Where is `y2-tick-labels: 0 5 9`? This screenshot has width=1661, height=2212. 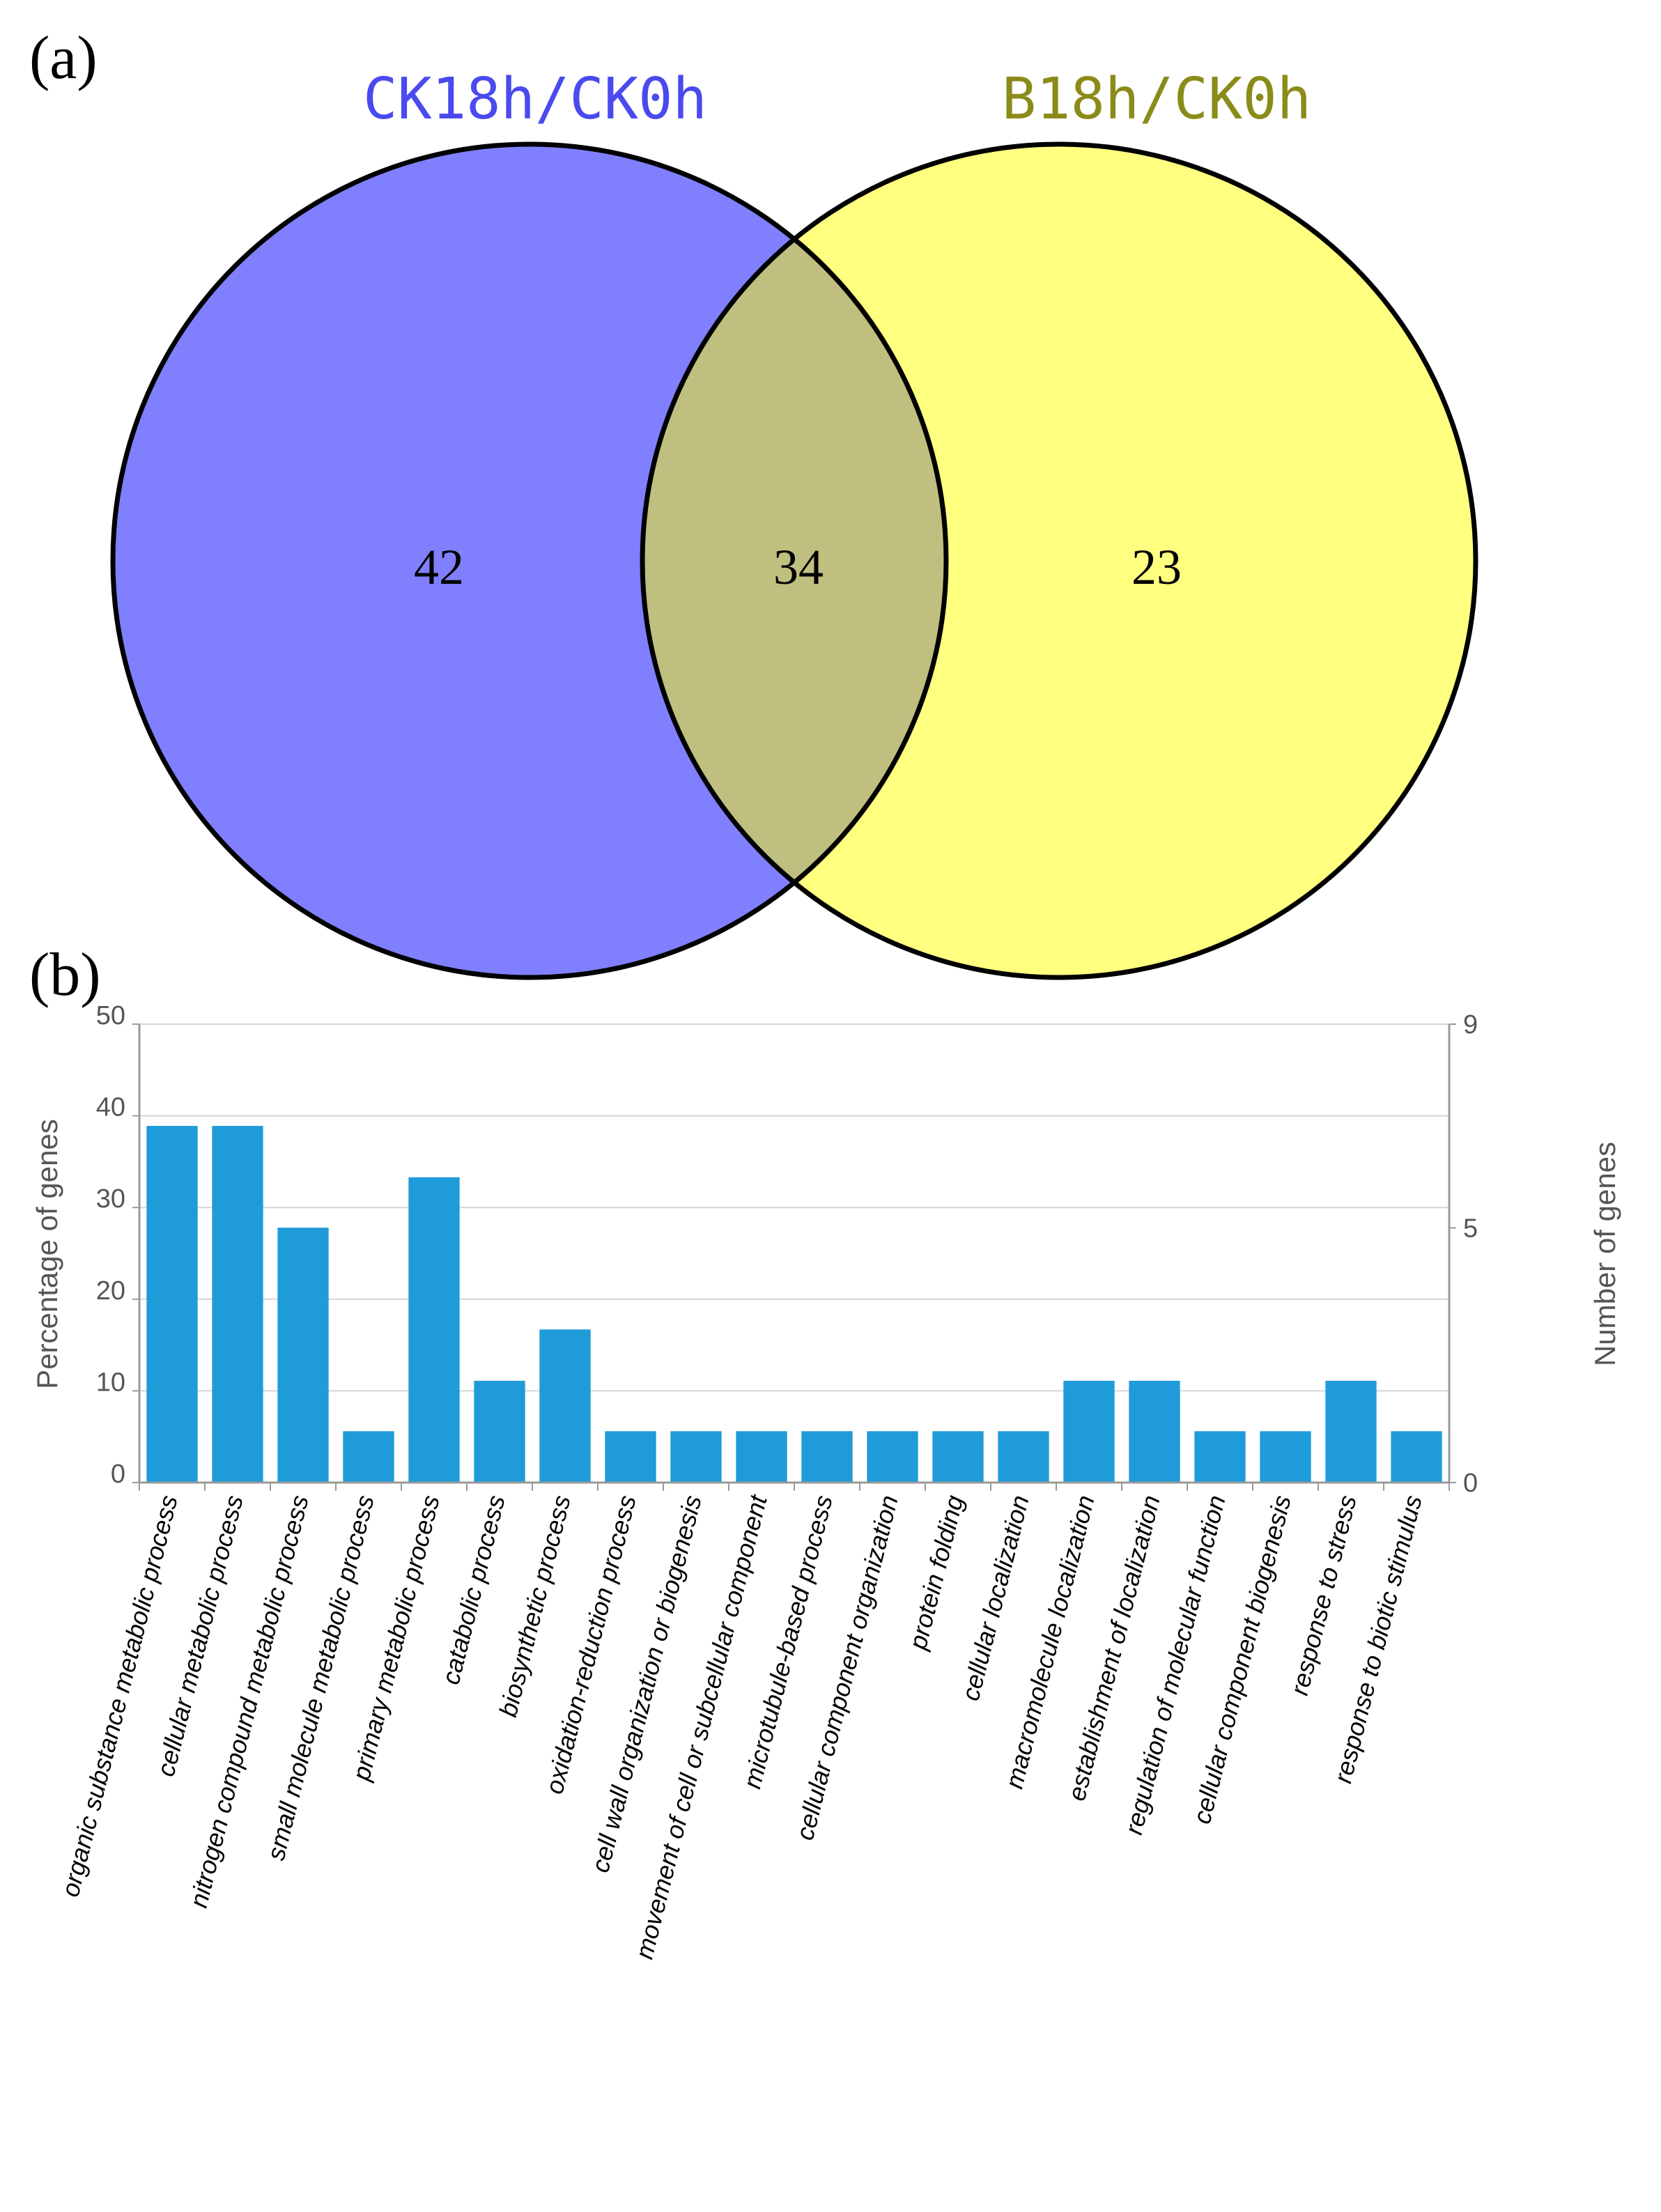
y2-tick-labels: 0 5 9 is located at coordinates (1463, 1254).